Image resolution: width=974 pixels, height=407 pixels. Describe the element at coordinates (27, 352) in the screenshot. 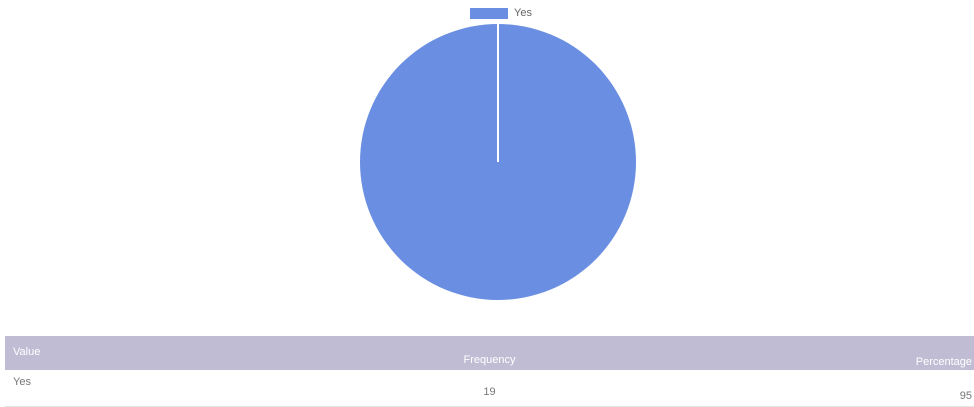

I see `header-value: Value` at that location.